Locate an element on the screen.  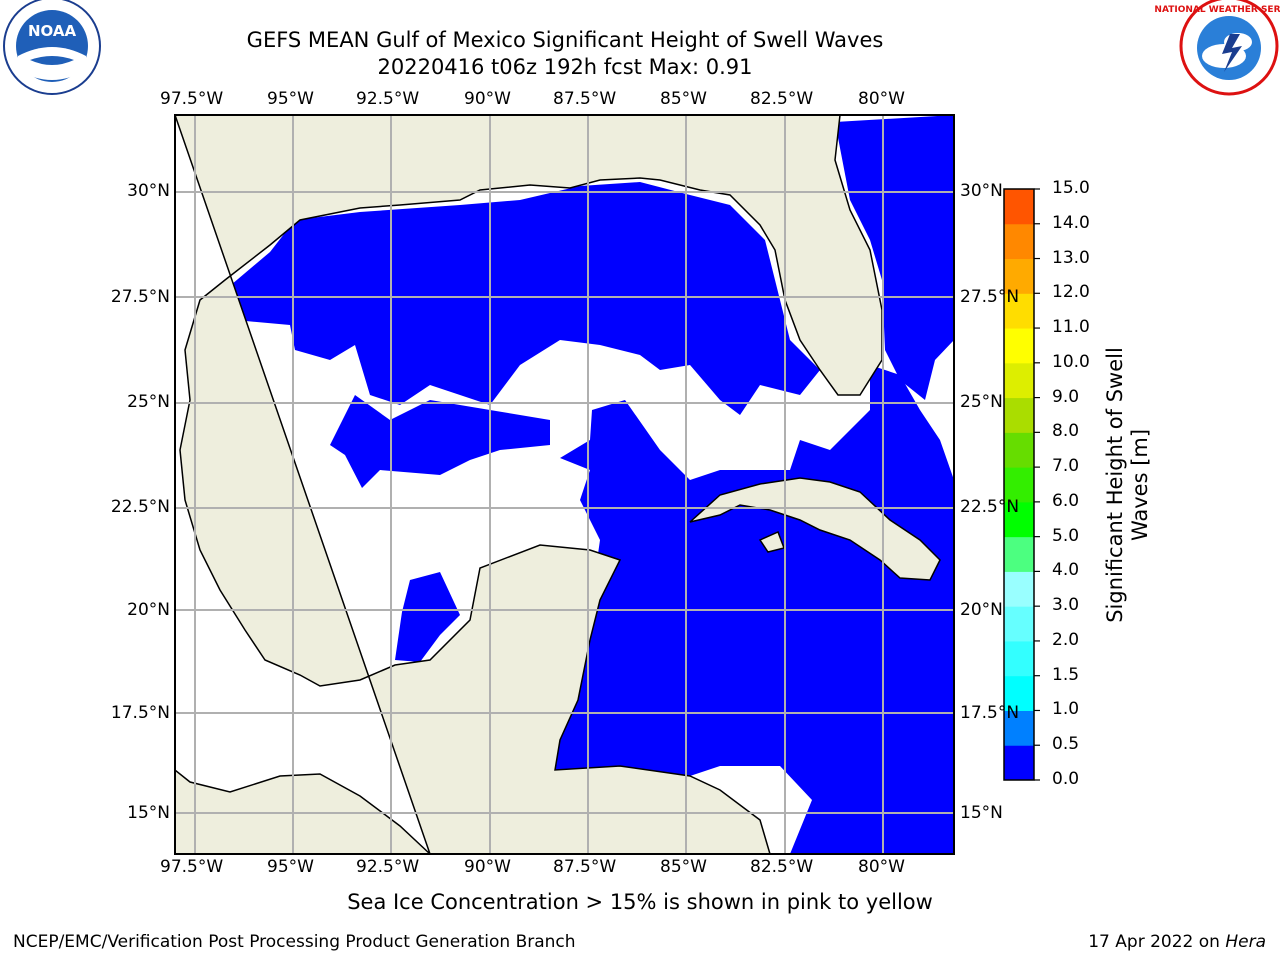
colorbar-tick-label: 9.0 is located at coordinates (1066, 396).